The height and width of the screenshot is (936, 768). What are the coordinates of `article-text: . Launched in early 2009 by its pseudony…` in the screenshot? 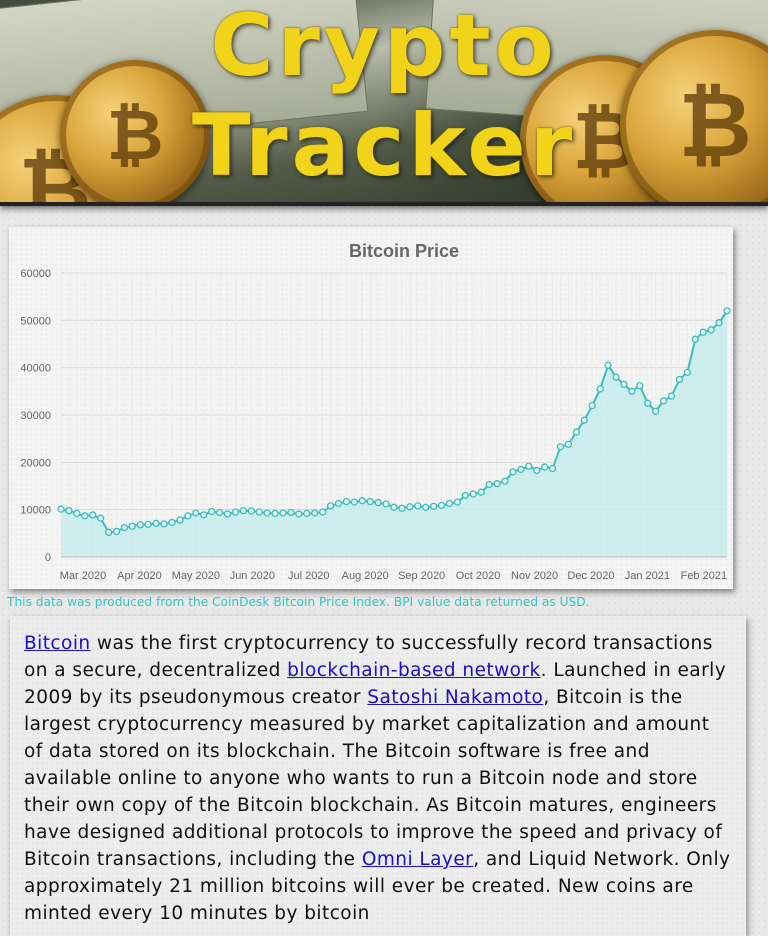 It's located at (375, 684).